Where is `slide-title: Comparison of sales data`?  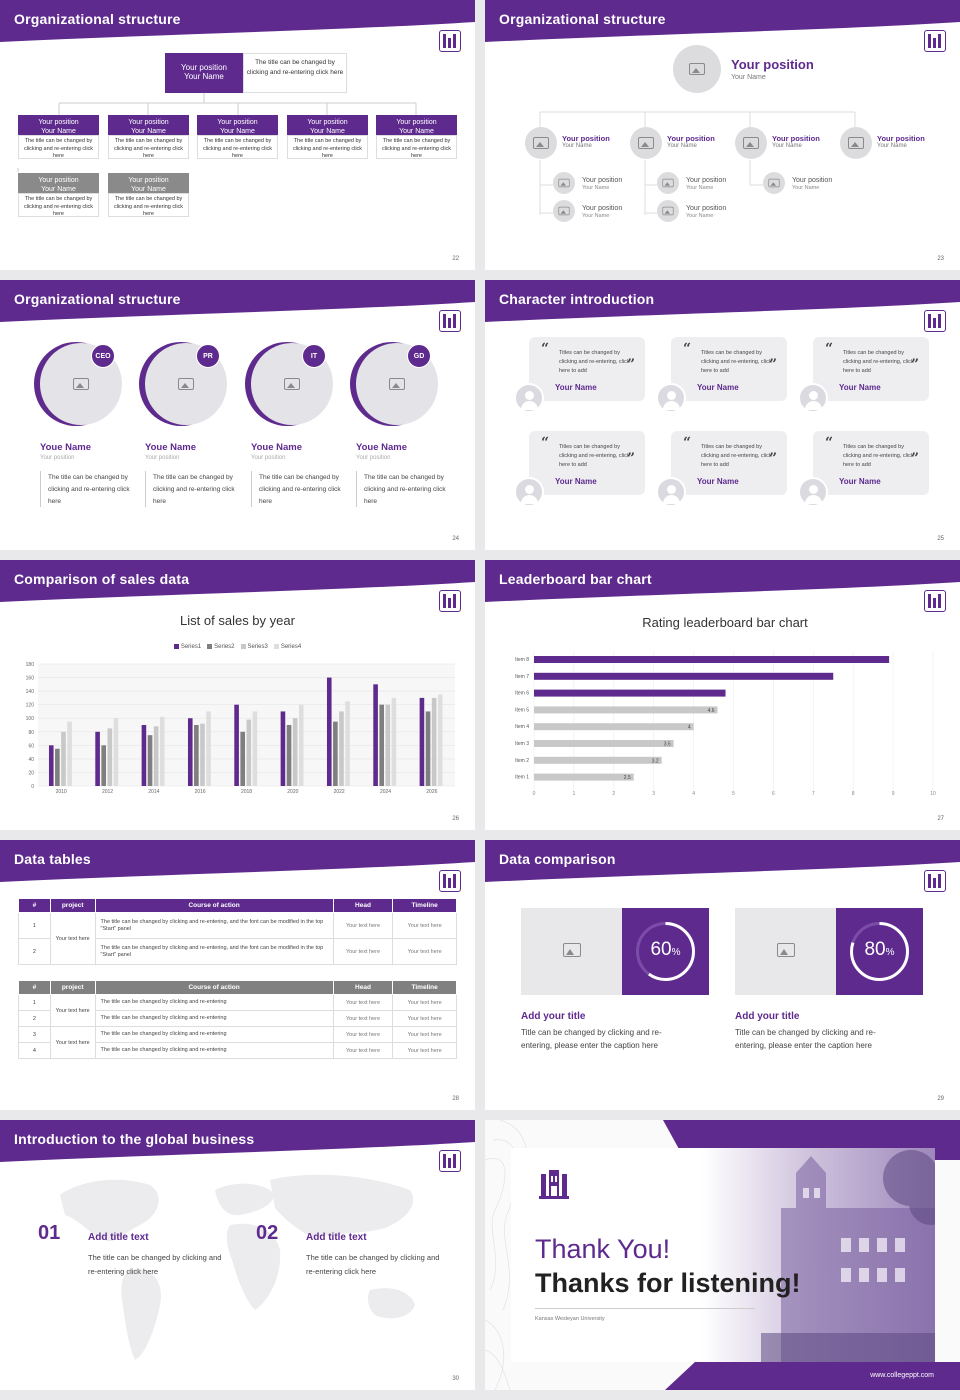
slide-title: Comparison of sales data is located at coordinates (102, 579).